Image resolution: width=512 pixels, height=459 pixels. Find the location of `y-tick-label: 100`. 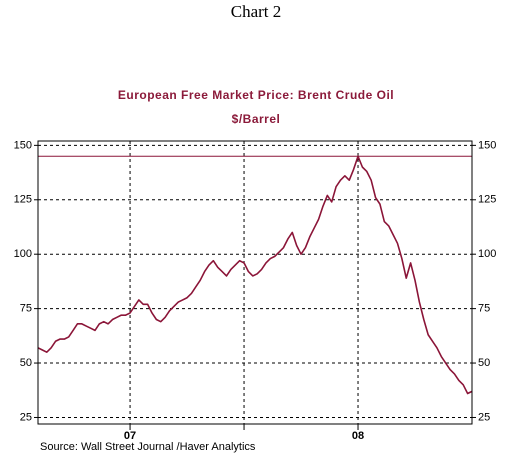

y-tick-label: 100 is located at coordinates (23, 254).